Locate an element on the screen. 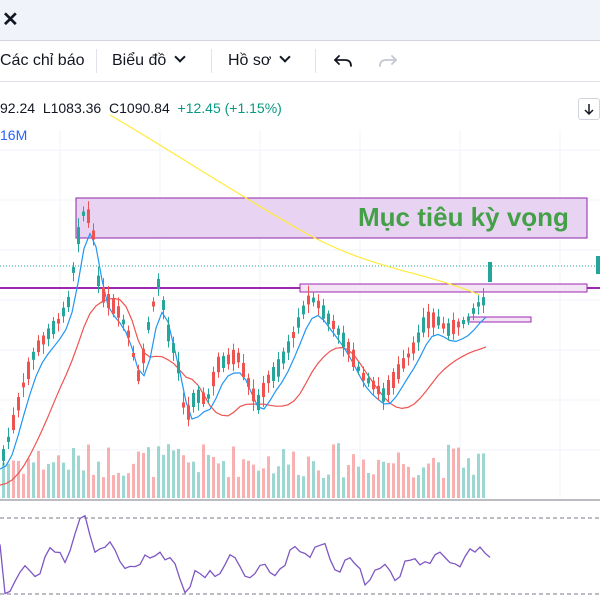 This screenshot has height=600, width=600. change-value: +12.45 (+1.15%) is located at coordinates (229, 108).